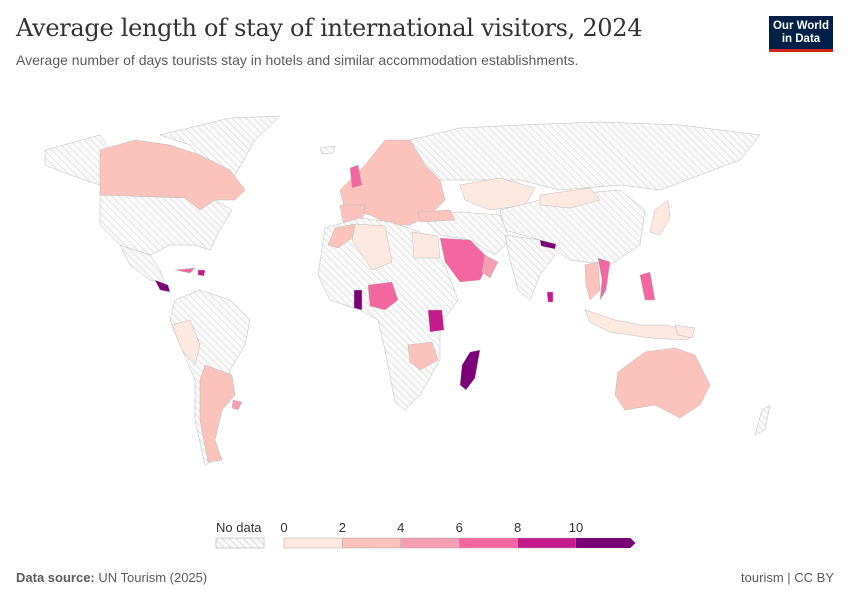  I want to click on country-zambia, so click(423, 356).